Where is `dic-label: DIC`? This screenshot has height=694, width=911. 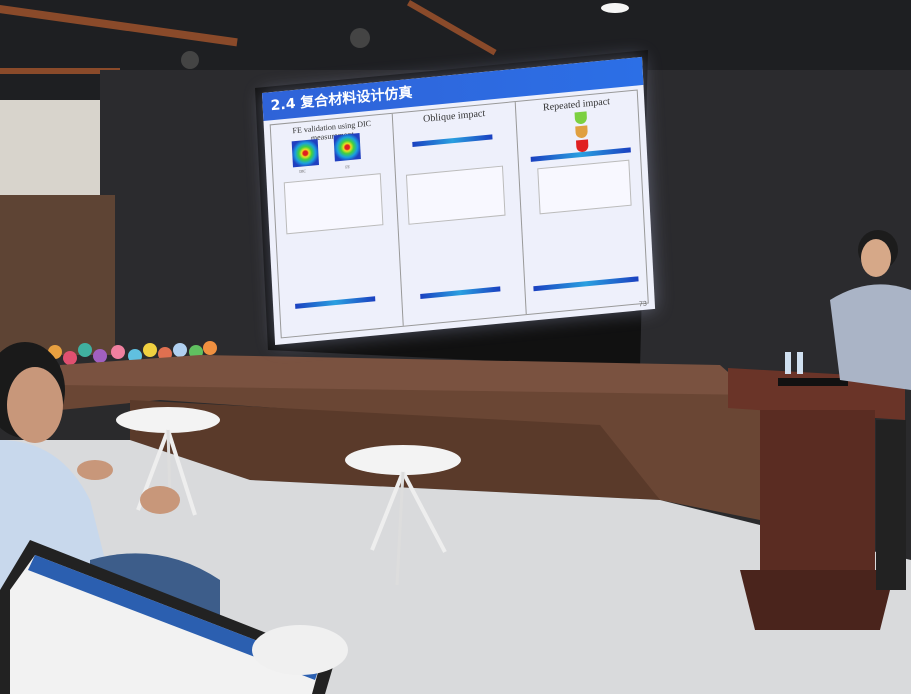 dic-label: DIC is located at coordinates (303, 171).